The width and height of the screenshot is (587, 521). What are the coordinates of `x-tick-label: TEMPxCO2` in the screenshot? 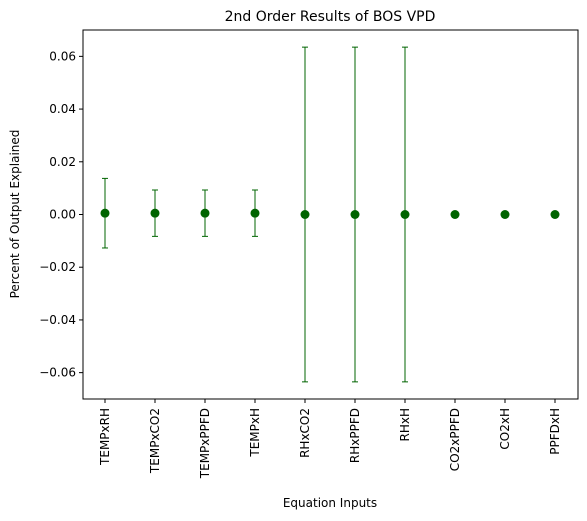 It's located at (155, 441).